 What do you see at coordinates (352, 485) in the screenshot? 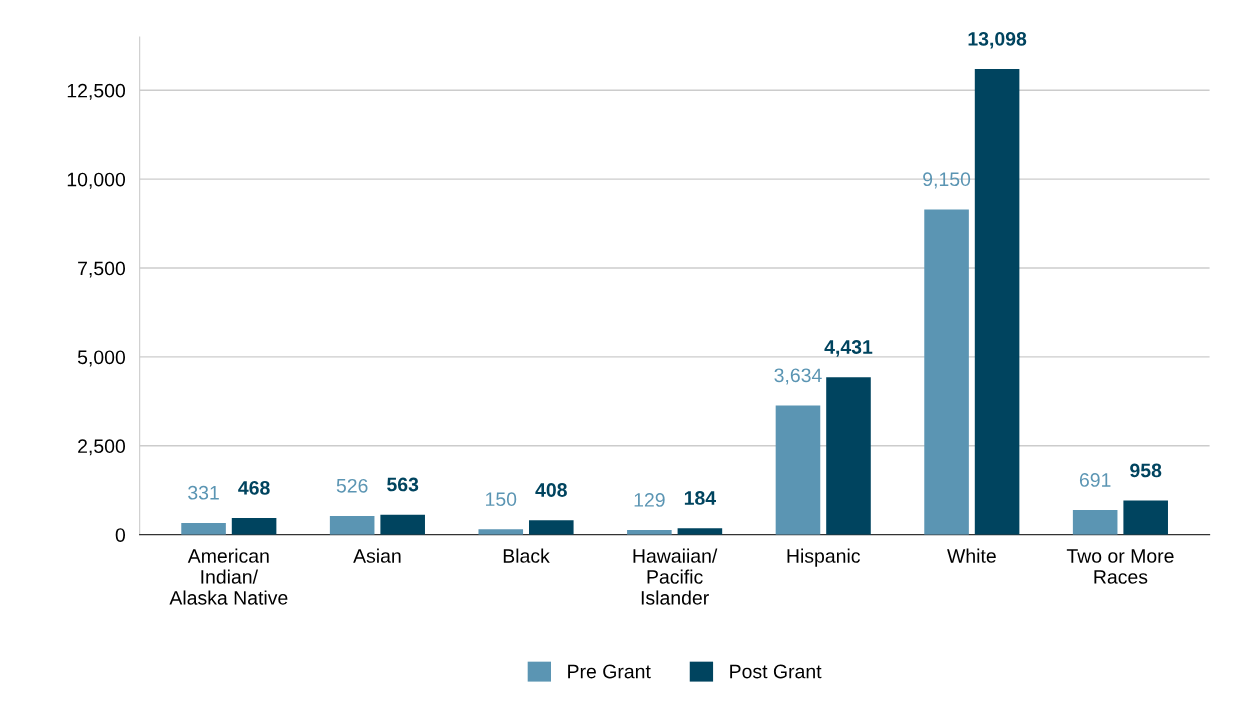
I see `data-label: 526` at bounding box center [352, 485].